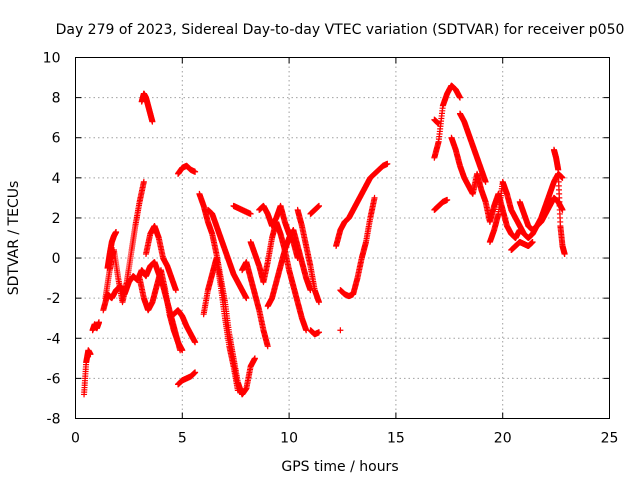  I want to click on series-s16, so click(255, 304).